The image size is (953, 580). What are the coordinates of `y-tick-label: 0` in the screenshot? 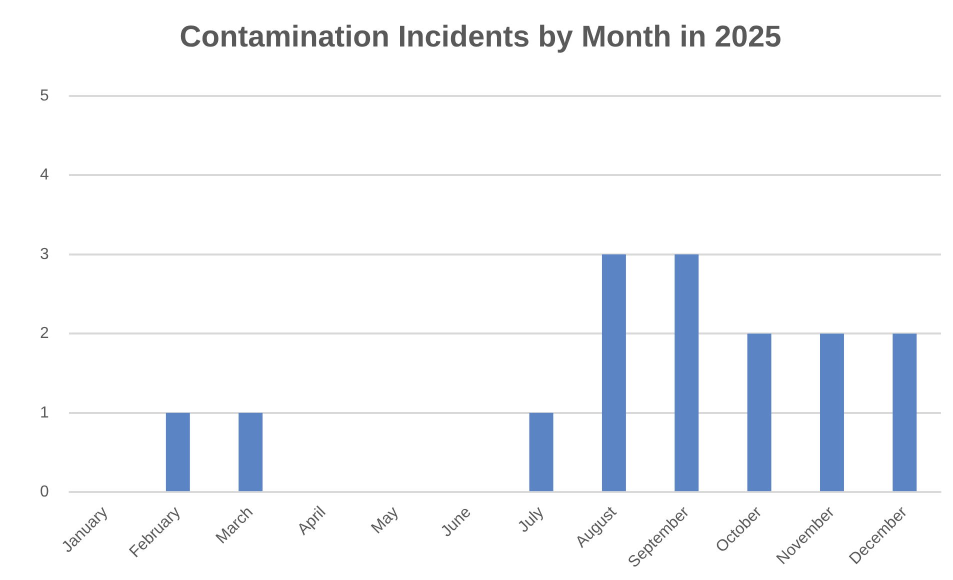 It's located at (44, 491).